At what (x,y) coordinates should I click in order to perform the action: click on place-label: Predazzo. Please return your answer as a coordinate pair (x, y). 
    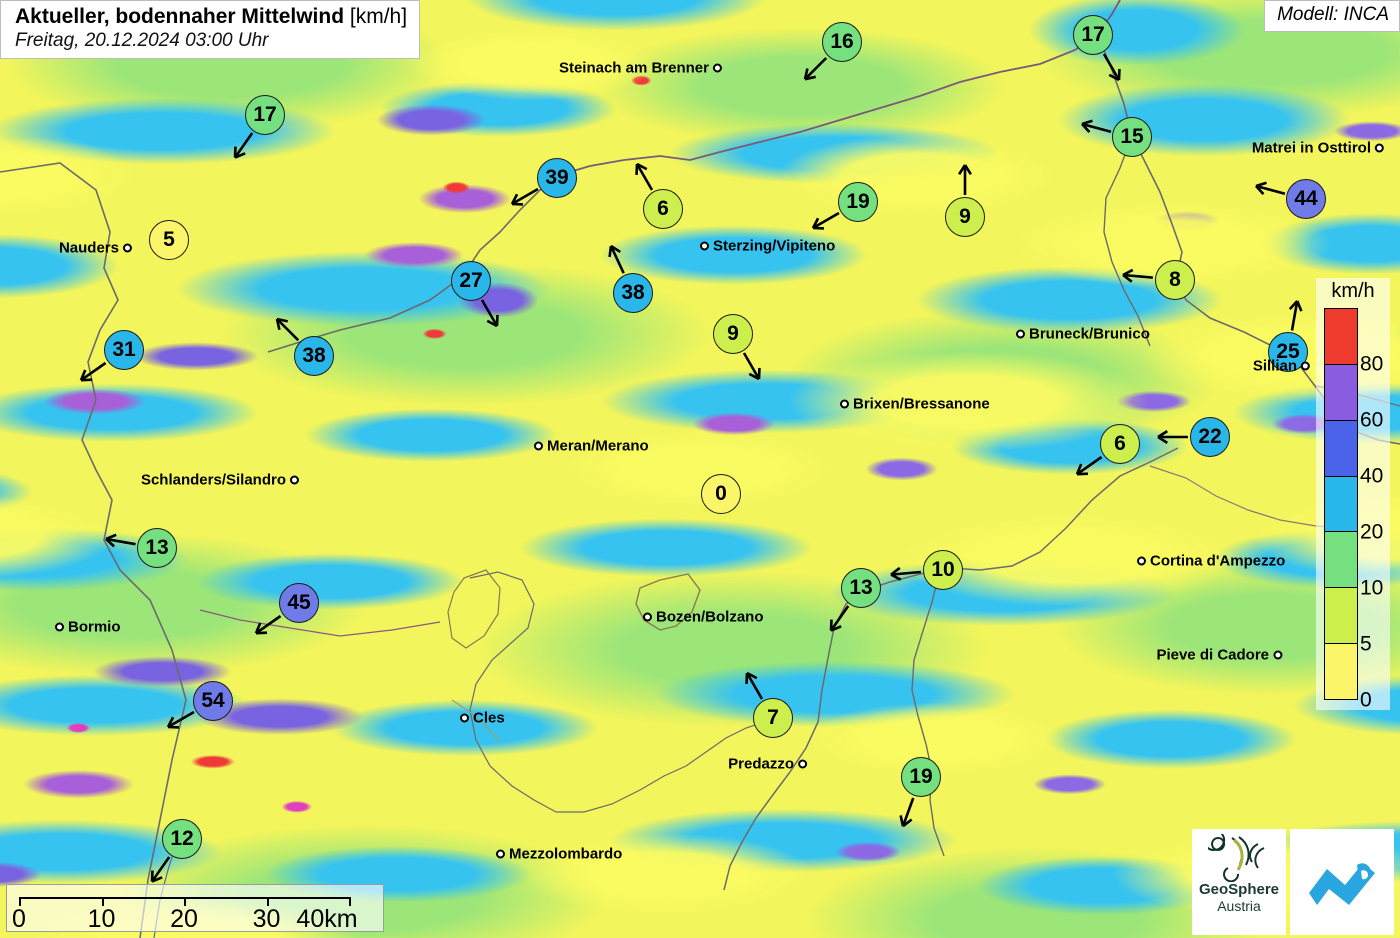
    Looking at the image, I should click on (767, 764).